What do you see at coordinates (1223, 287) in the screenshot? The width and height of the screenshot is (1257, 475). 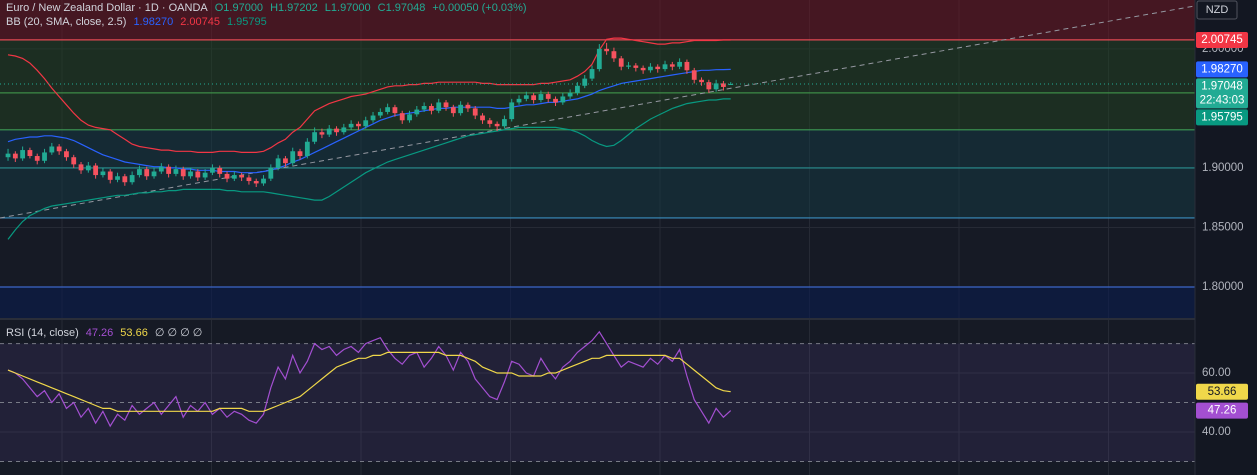 I see `y-tick-label: 1.80000` at bounding box center [1223, 287].